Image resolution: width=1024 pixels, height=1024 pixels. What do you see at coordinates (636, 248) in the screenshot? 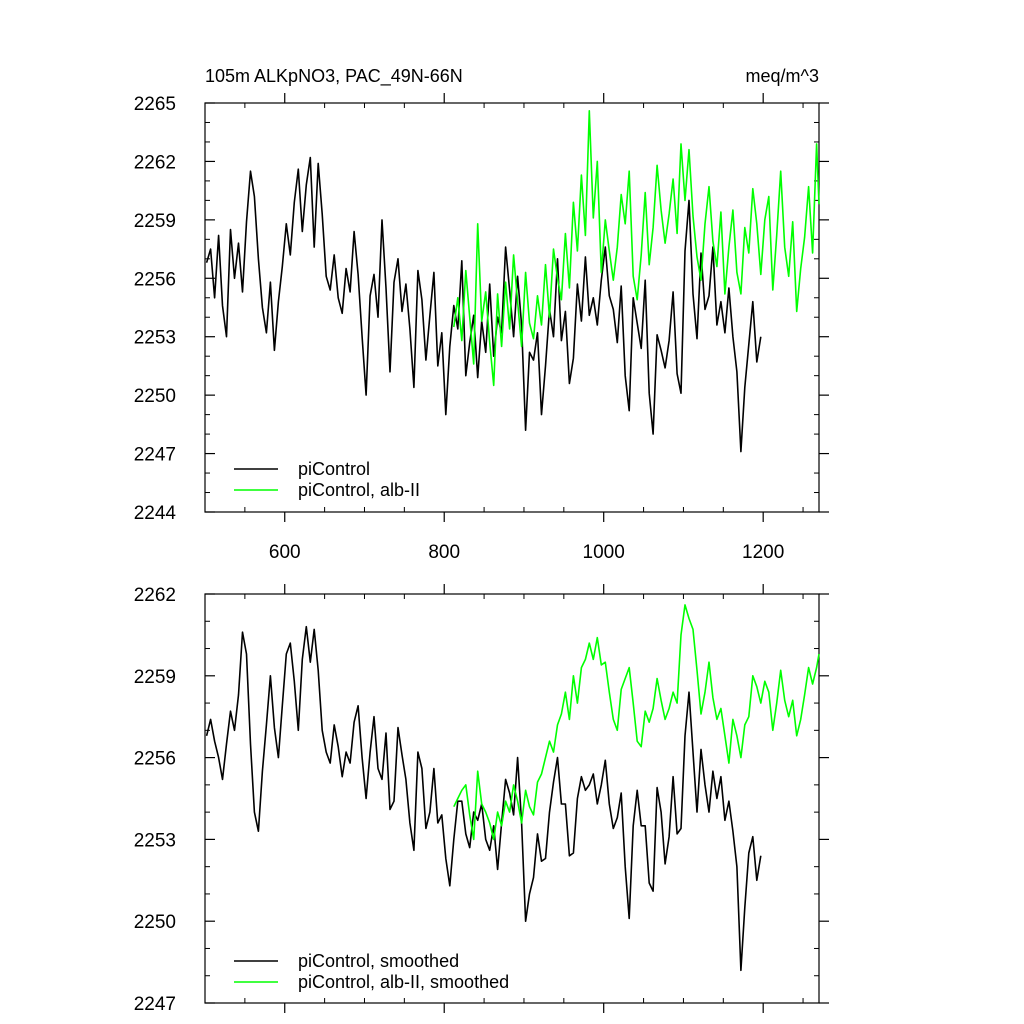
I see `series-line-picontrol-alb-ii` at bounding box center [636, 248].